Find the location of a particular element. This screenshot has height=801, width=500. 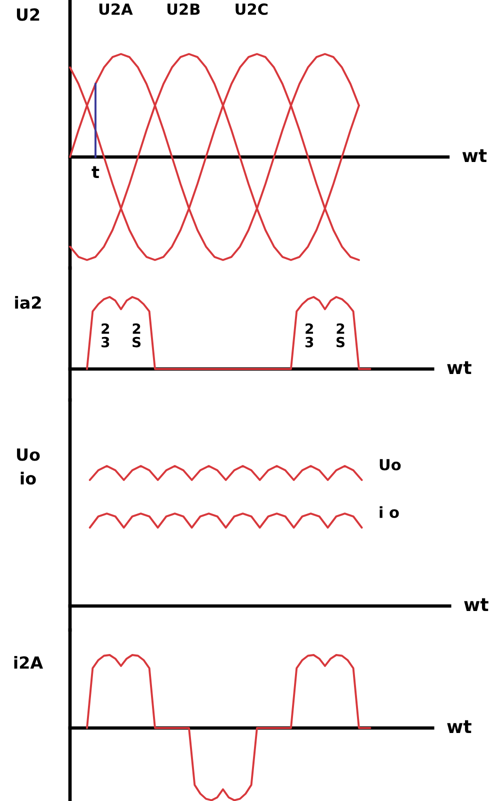

text: U2C is located at coordinates (252, 9).